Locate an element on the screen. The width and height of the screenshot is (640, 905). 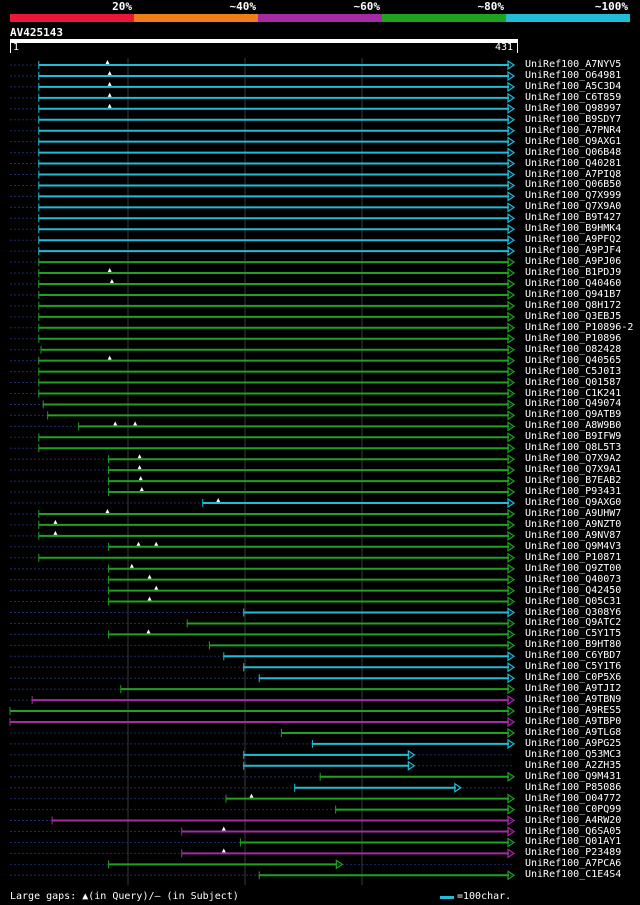
hit-label: UniRef100_P10896-2 is located at coordinates (579, 327).